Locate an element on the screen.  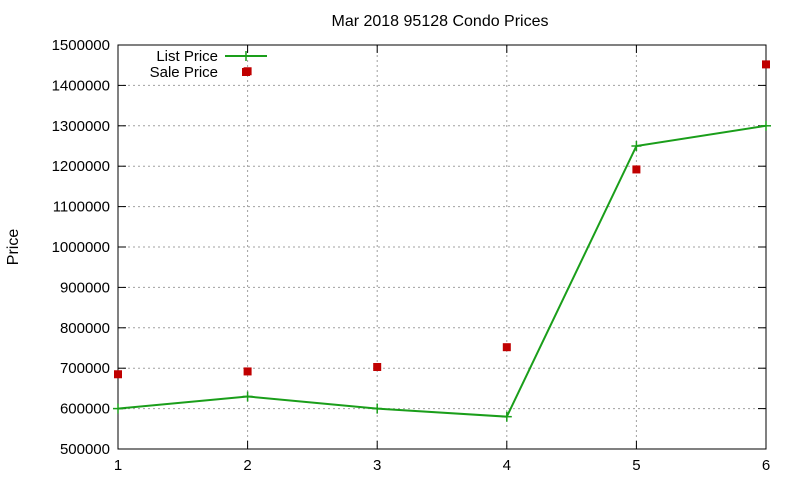
legend-swatch-sale-price is located at coordinates (246, 72).